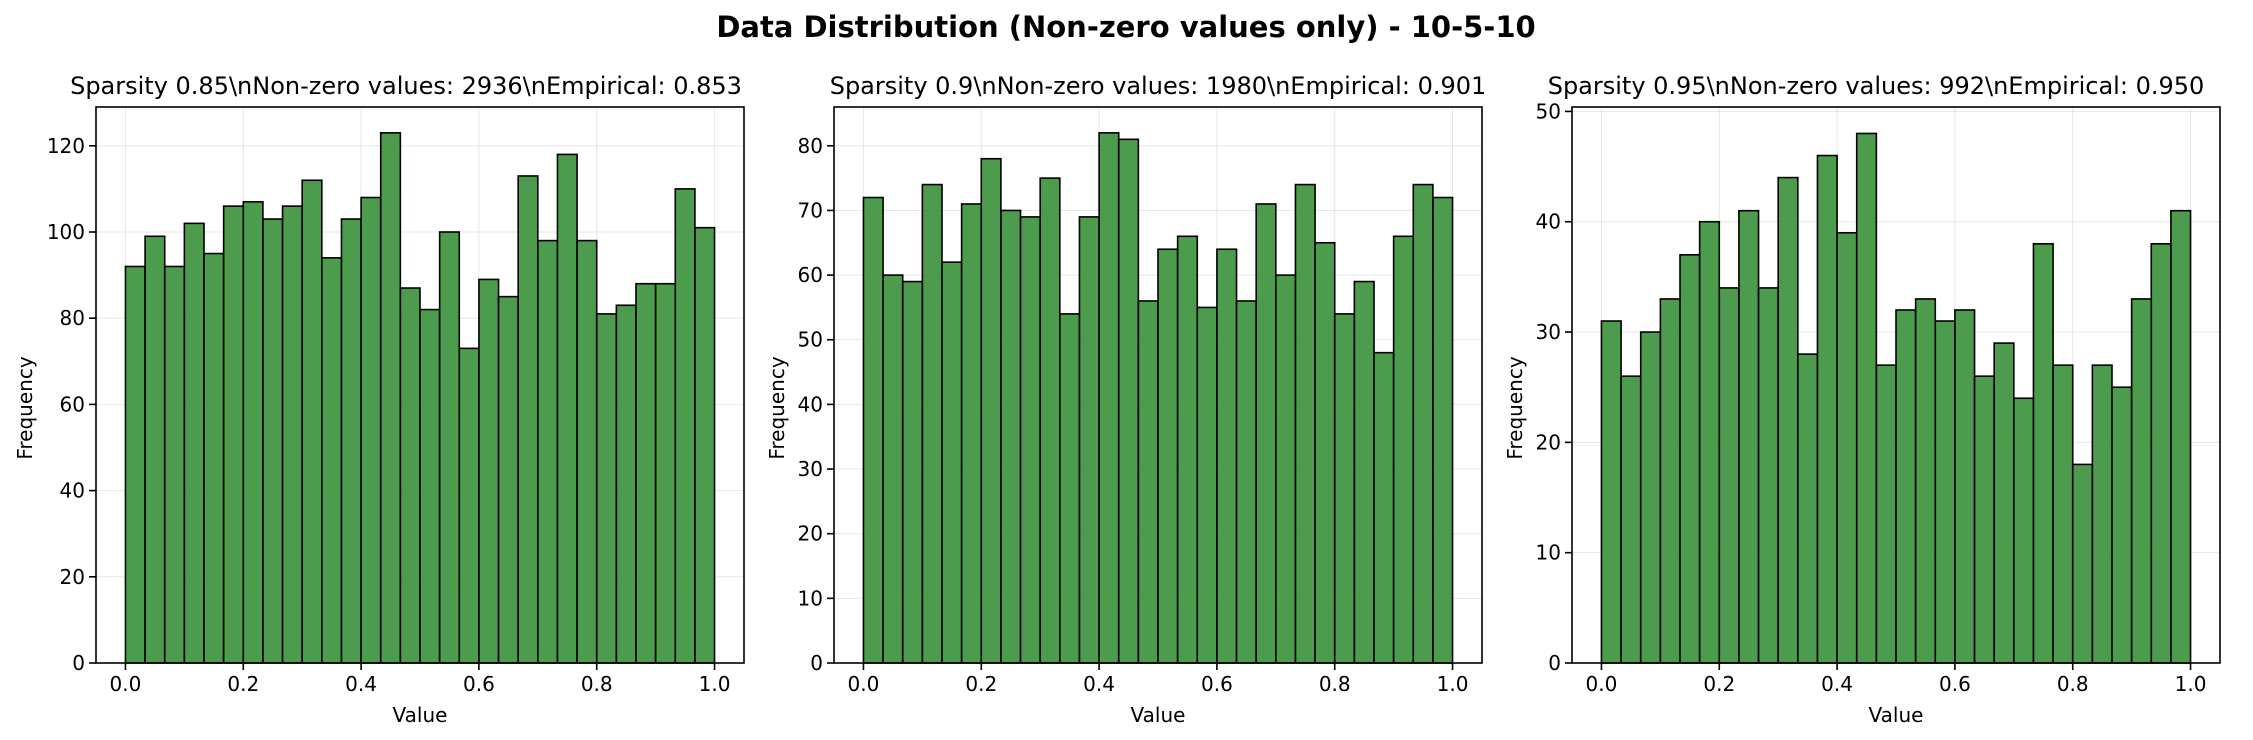 The image size is (2253, 740). What do you see at coordinates (66, 232) in the screenshot?
I see `y-tick-label: 100` at bounding box center [66, 232].